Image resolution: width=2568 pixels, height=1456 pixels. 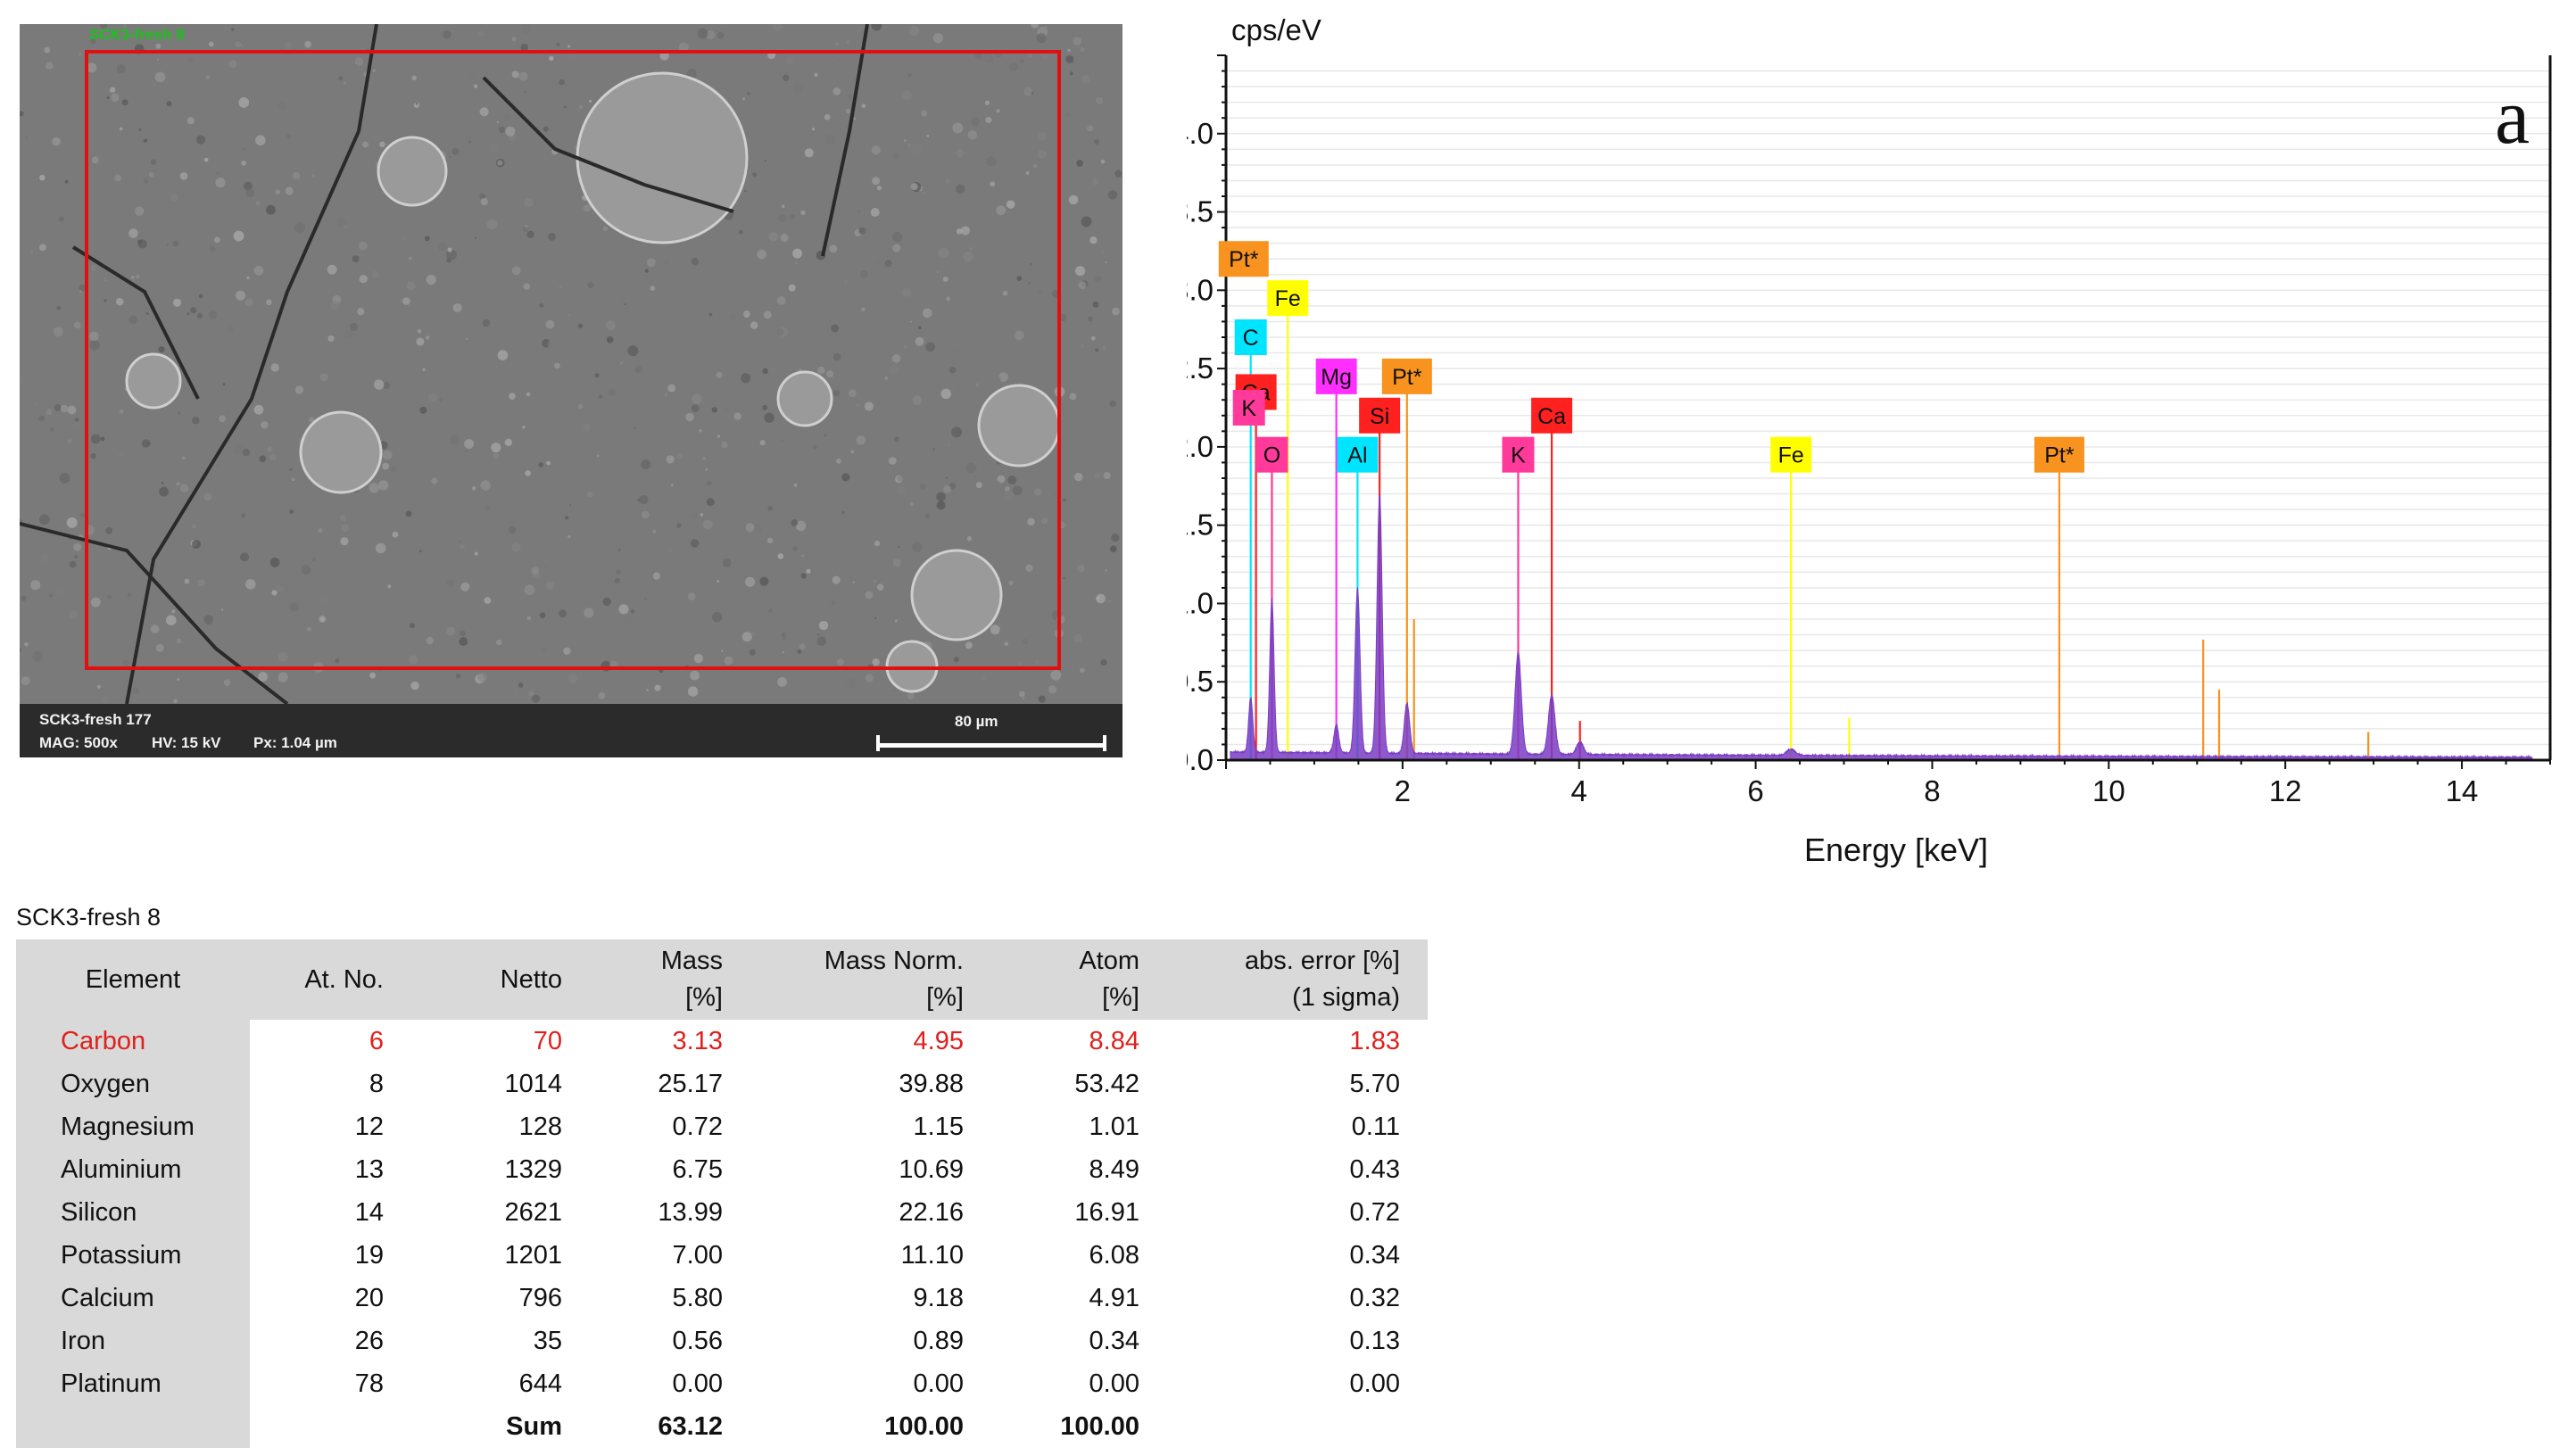 What do you see at coordinates (107, 1297) in the screenshot?
I see `cell-element: Calcium` at bounding box center [107, 1297].